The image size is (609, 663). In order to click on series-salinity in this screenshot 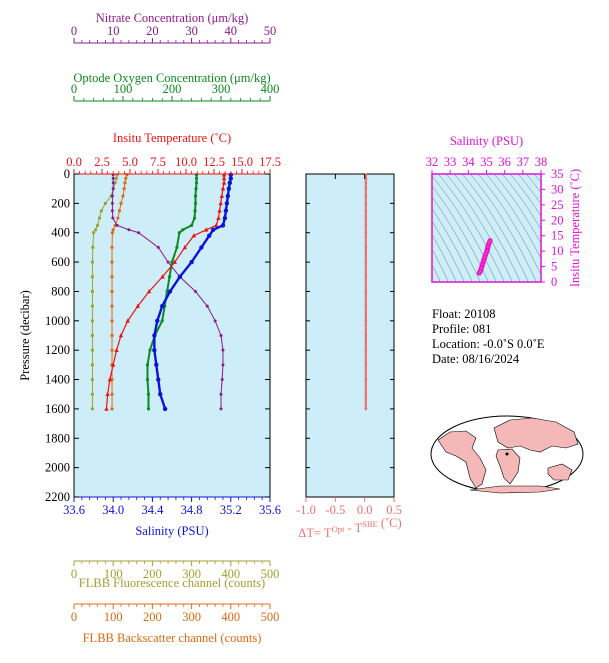, I will do `click(192, 292)`.